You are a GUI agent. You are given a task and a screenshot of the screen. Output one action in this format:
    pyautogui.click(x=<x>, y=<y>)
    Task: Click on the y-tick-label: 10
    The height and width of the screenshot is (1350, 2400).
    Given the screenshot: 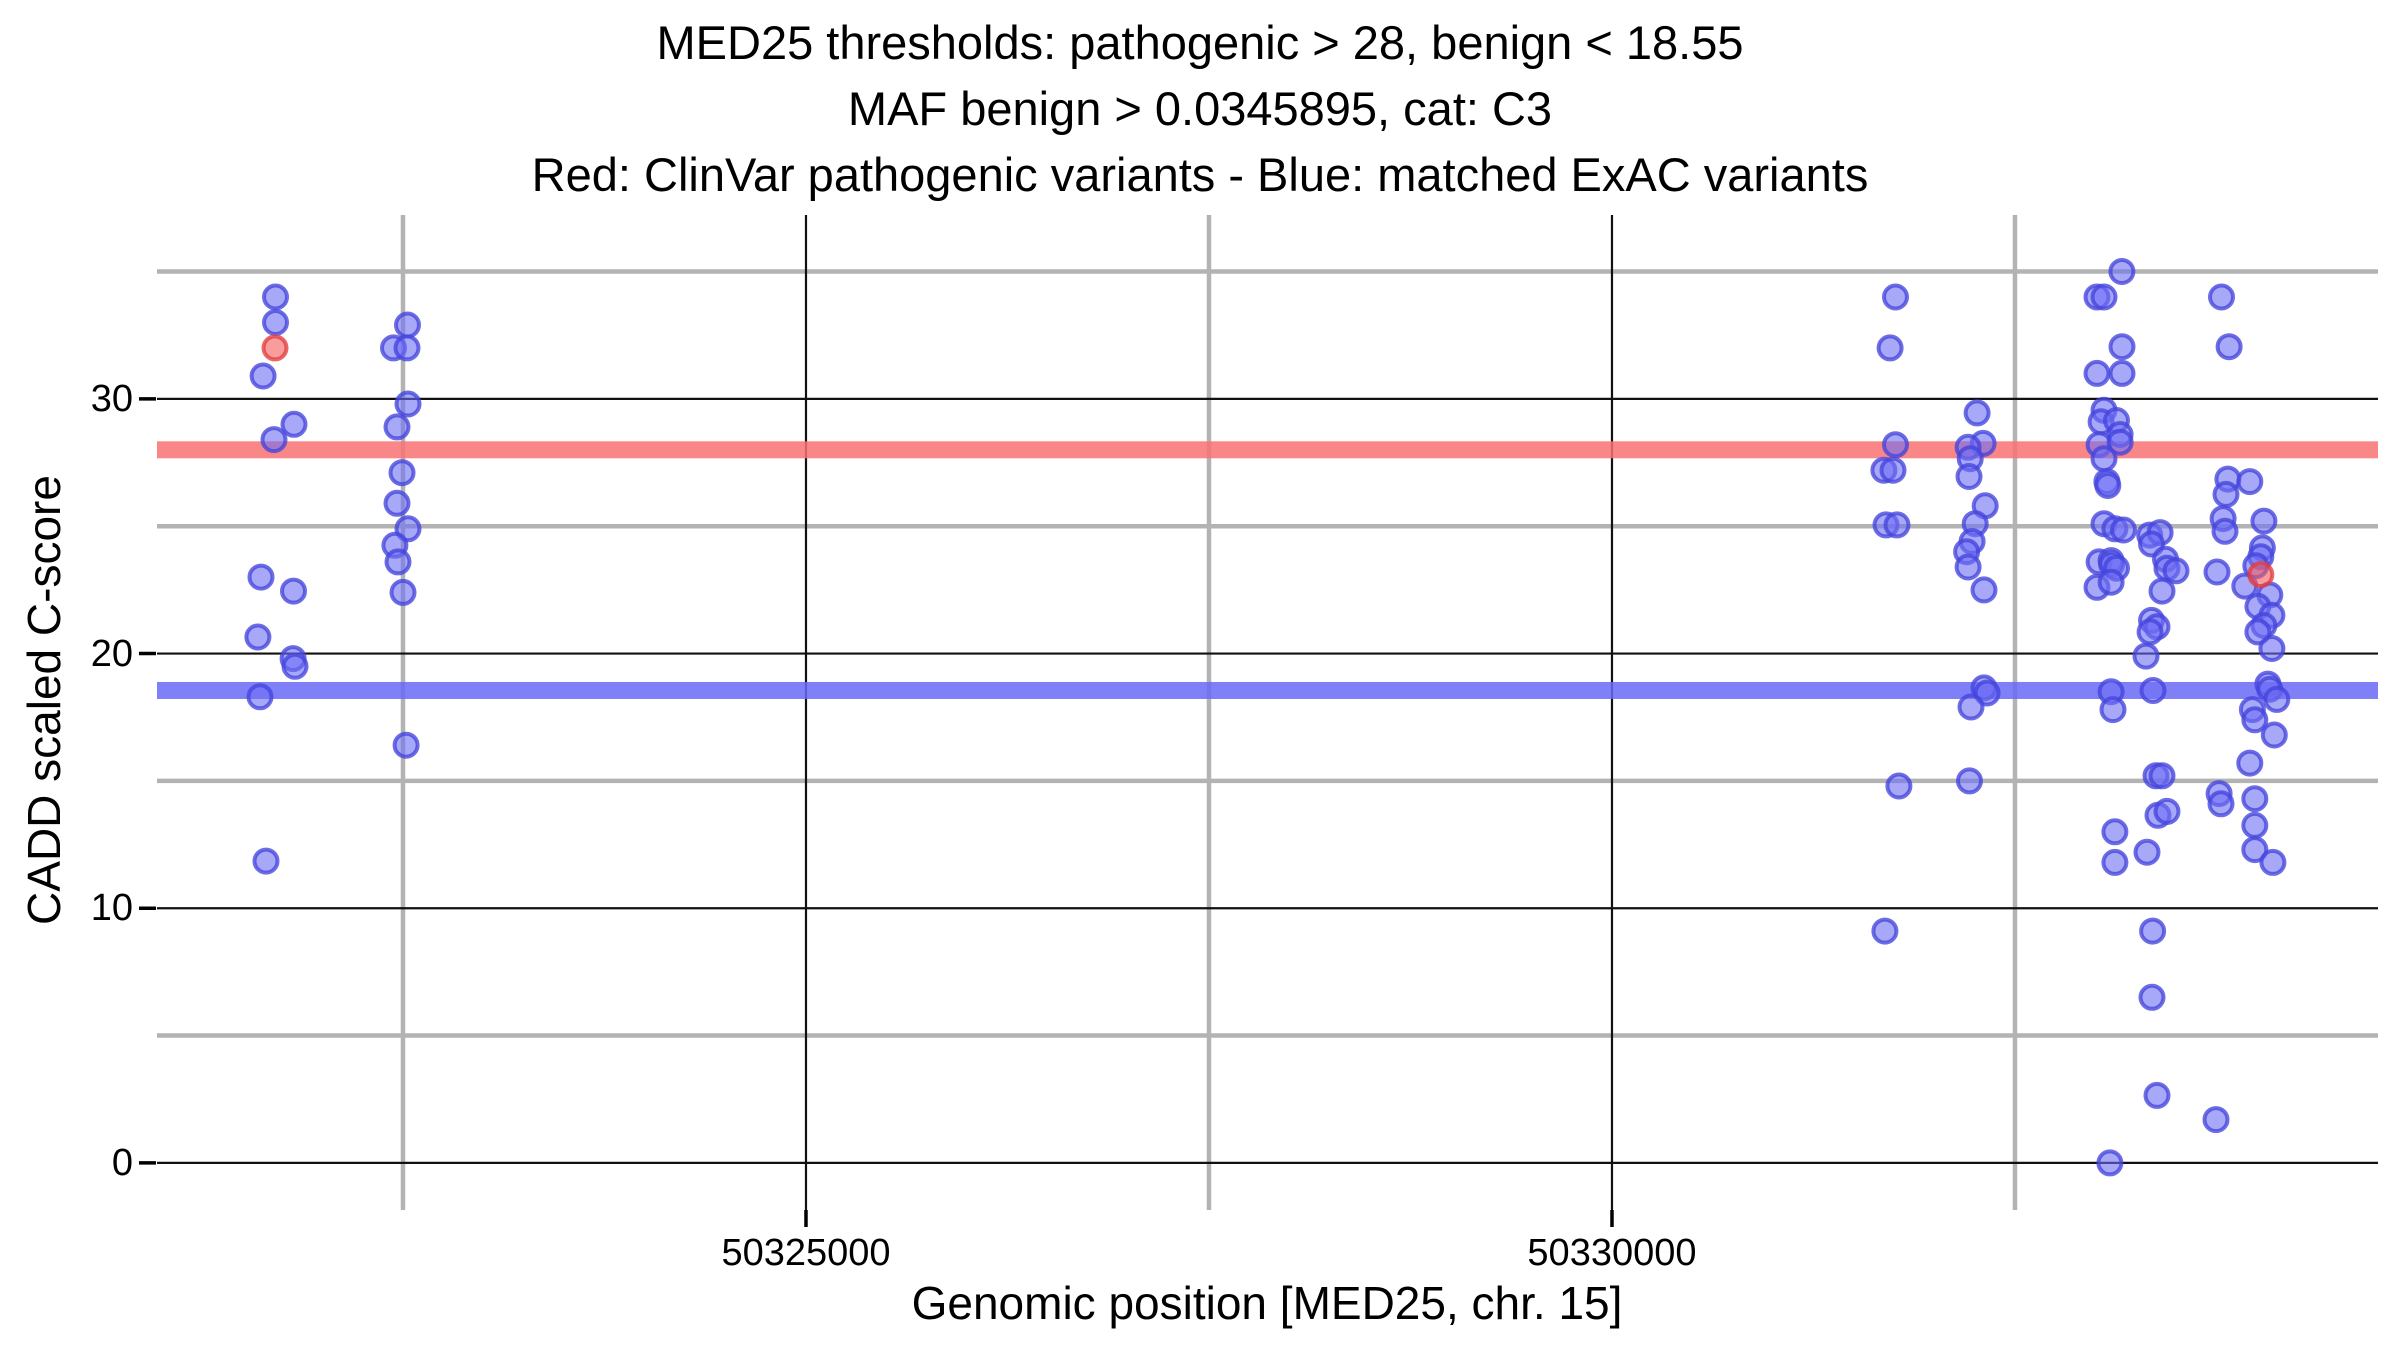 What is the action you would take?
    pyautogui.click(x=111, y=908)
    